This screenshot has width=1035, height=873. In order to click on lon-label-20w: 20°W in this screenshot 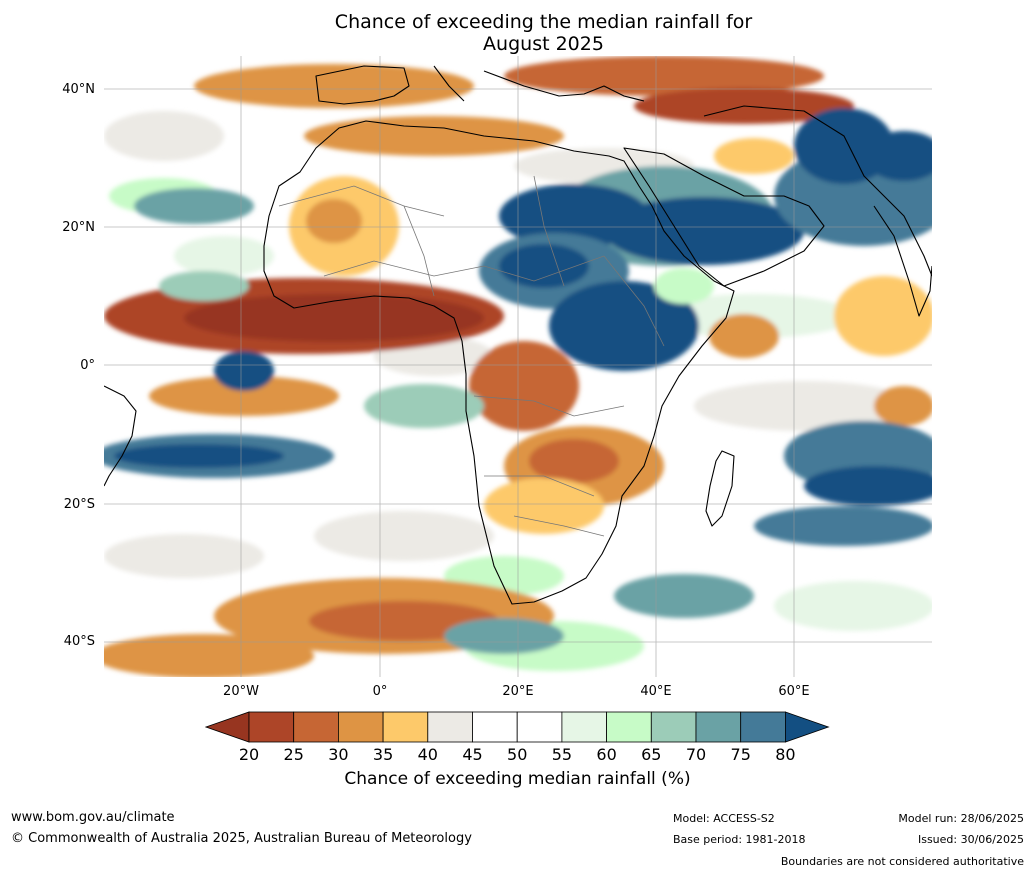, I will do `click(241, 691)`.